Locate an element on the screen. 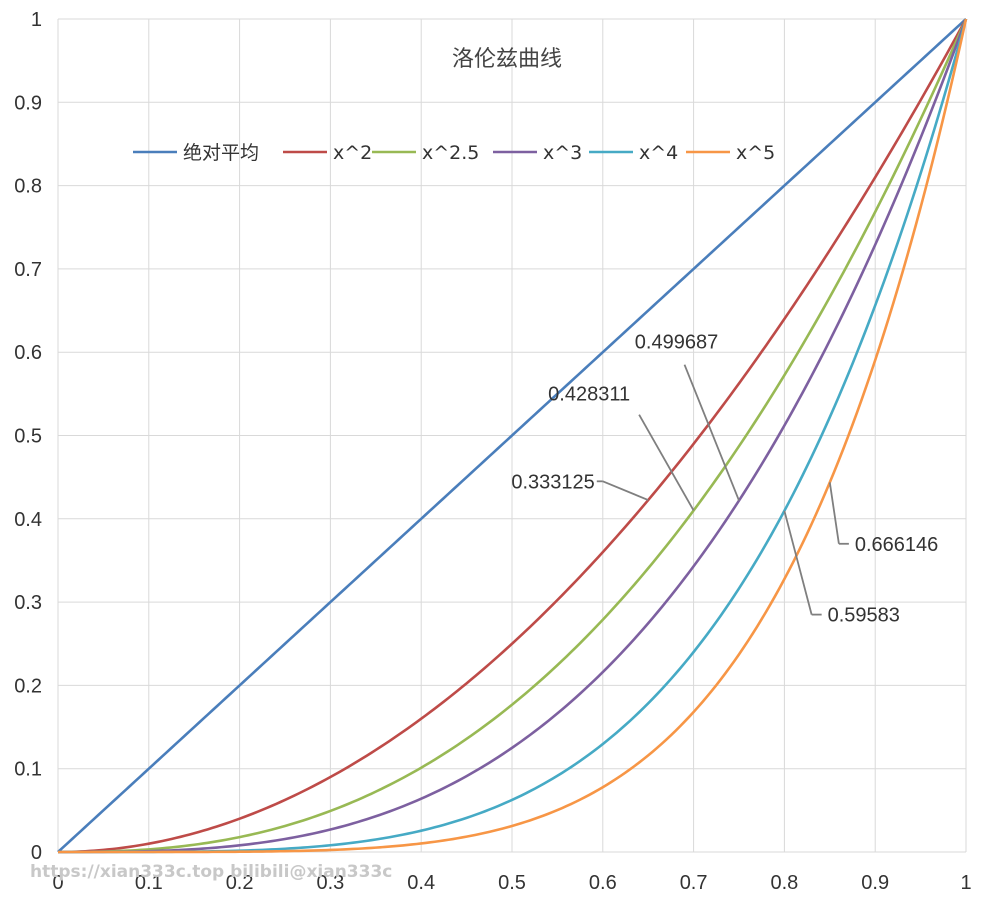  annotation-label: 0.428311 is located at coordinates (589, 395).